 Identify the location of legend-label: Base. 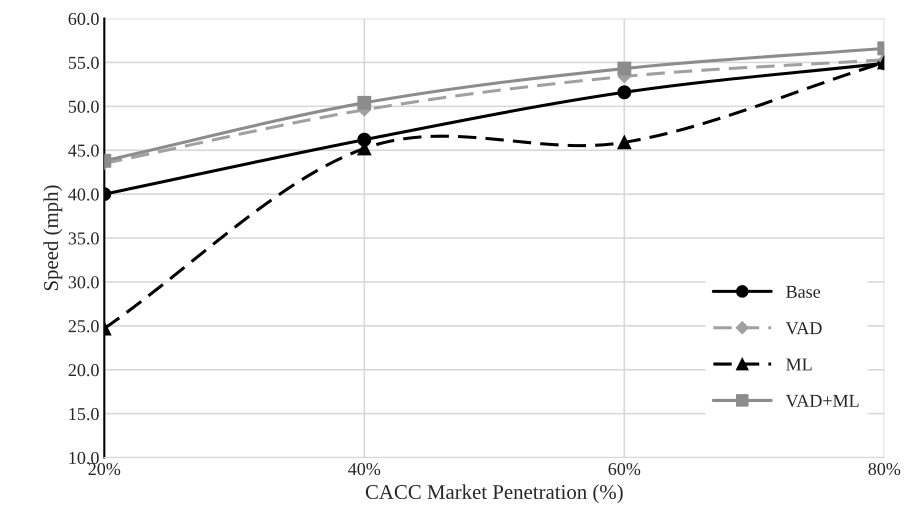
(803, 292).